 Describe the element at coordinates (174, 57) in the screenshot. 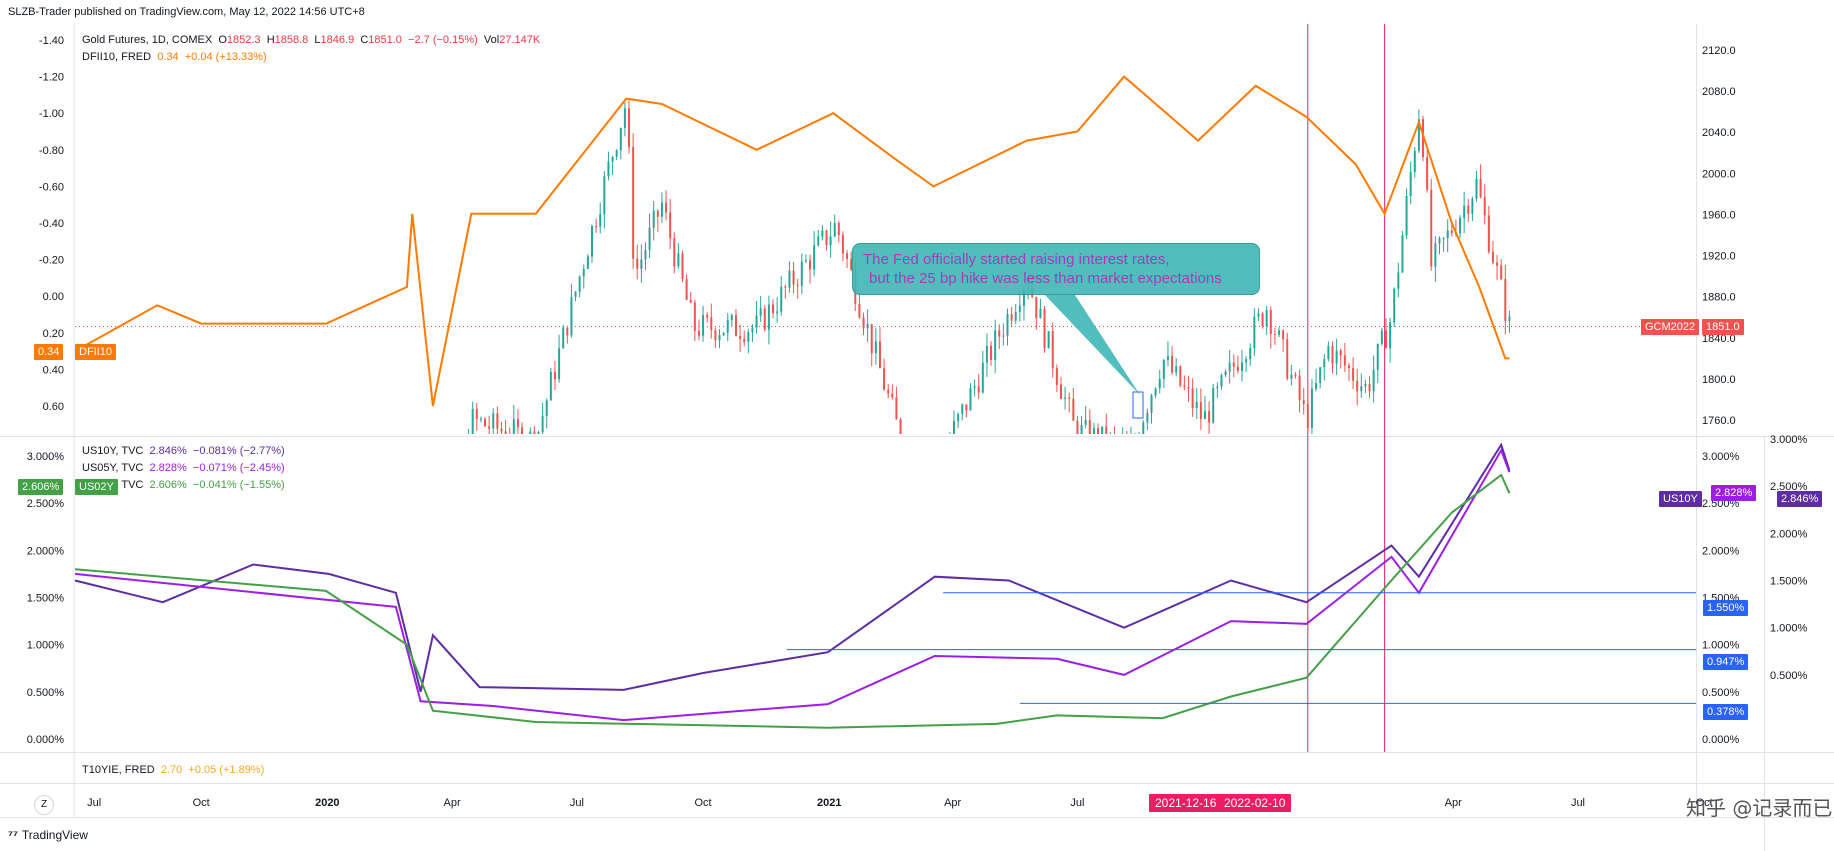

I see `dfii-legend: DFII10, FRED 0.34 +0.04 (+13.33%)` at that location.